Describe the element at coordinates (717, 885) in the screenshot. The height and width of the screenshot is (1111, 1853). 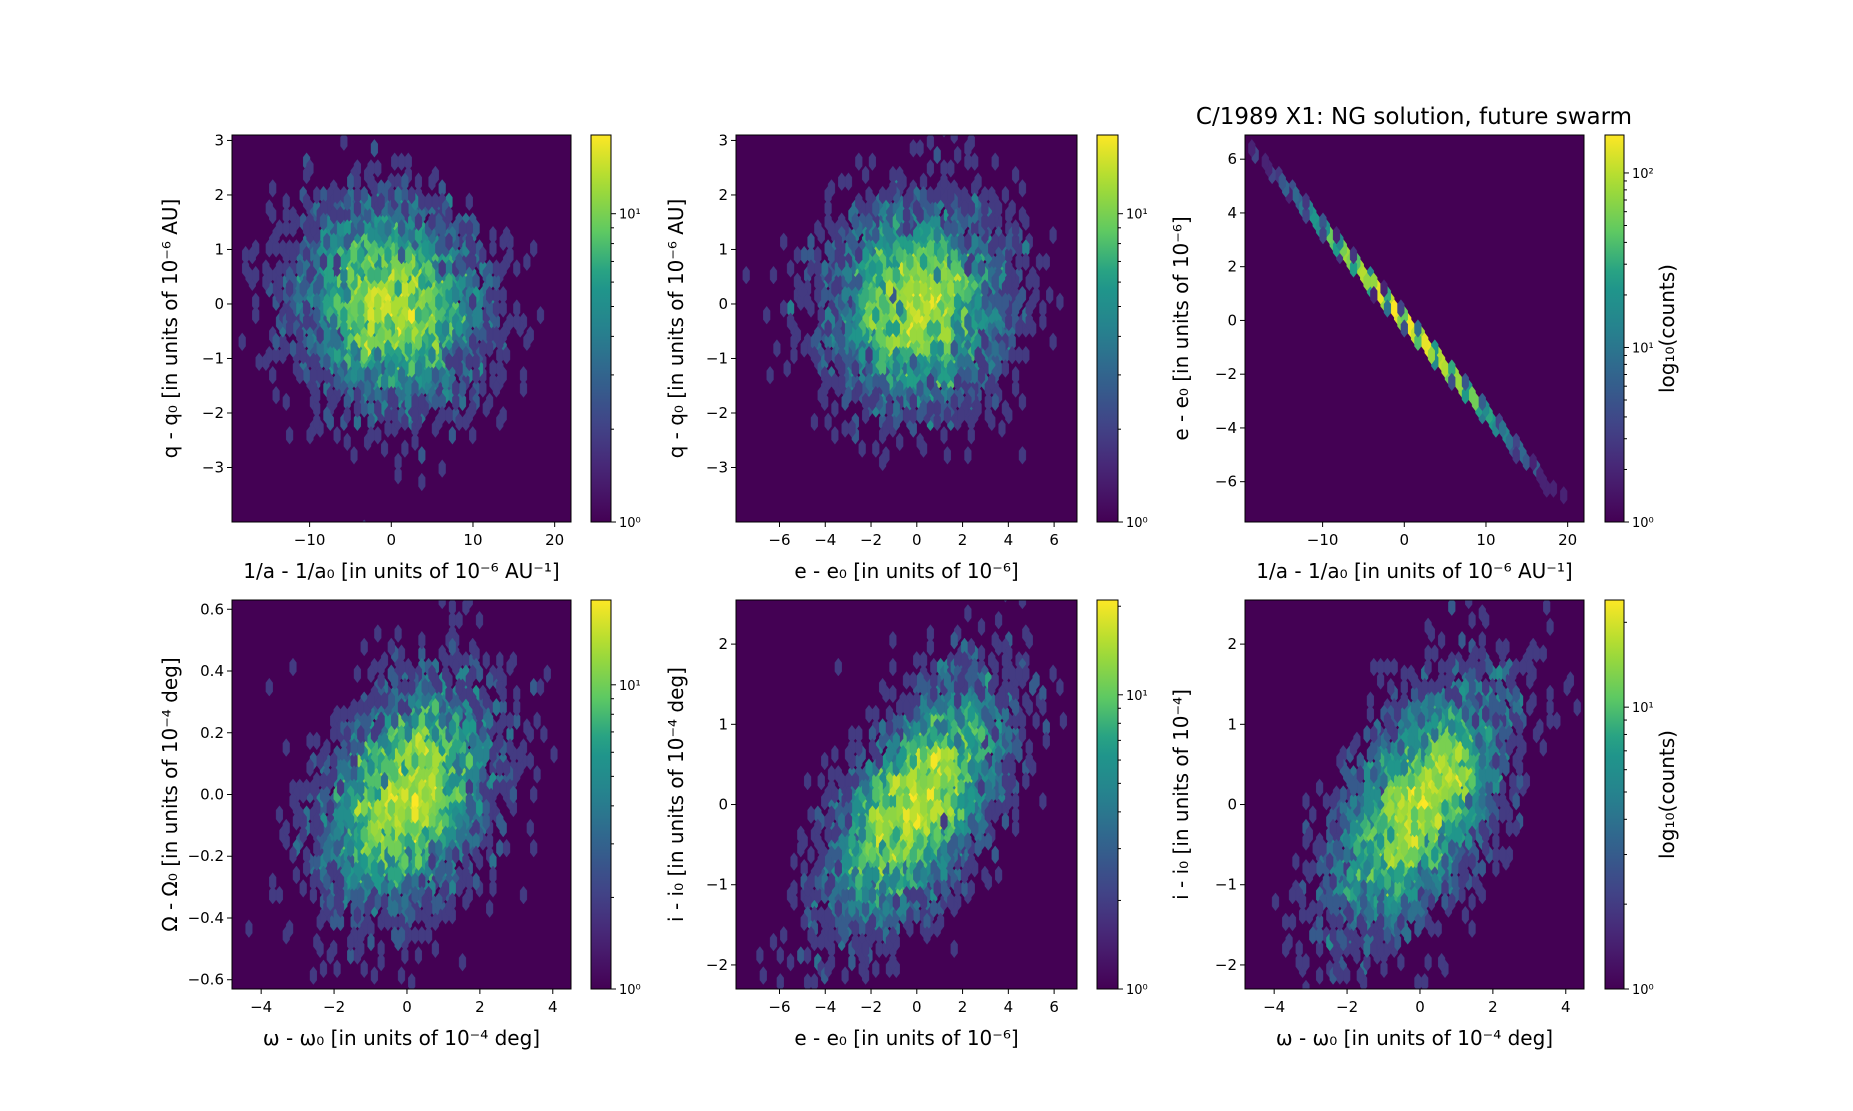
I see `y-tick-label: −1` at that location.